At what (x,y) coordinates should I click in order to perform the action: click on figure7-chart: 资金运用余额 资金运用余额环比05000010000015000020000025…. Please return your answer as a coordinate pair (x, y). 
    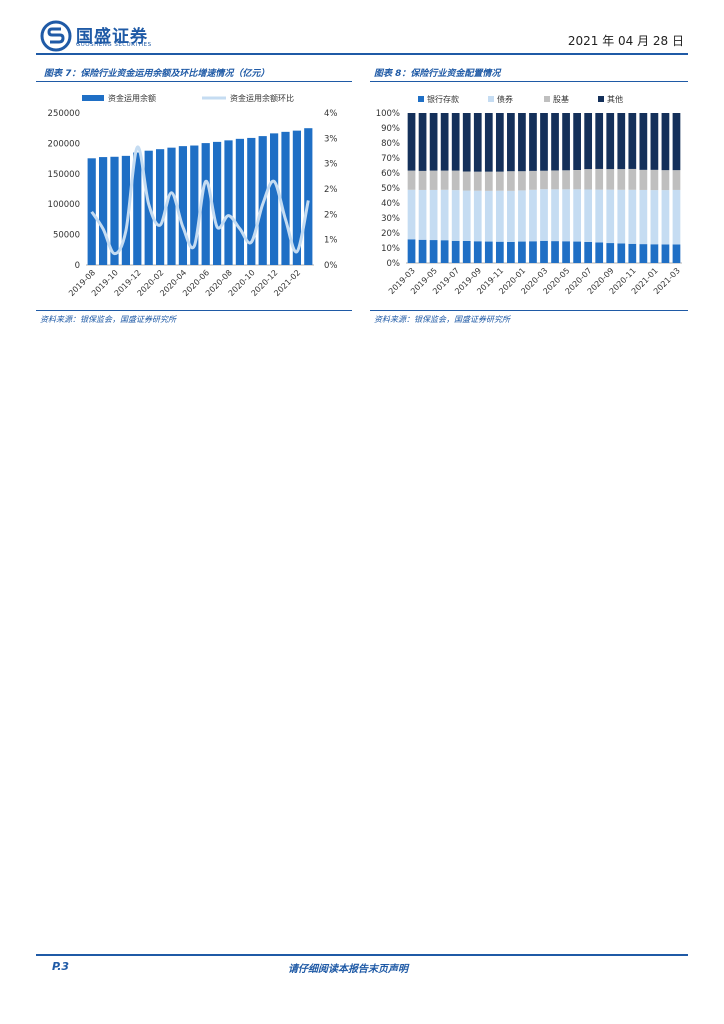
    Looking at the image, I should click on (195, 199).